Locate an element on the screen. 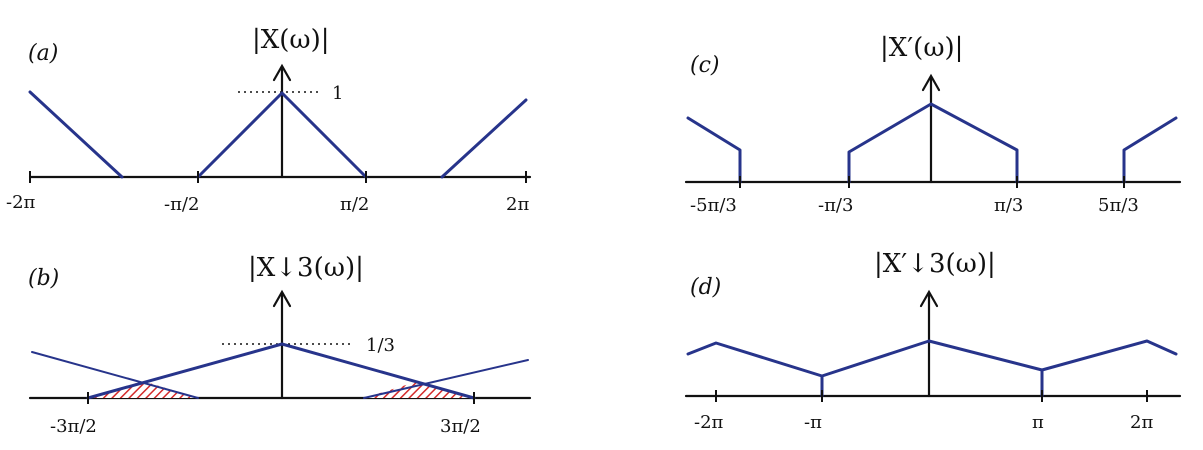 The height and width of the screenshot is (450, 1203). panel-d-label: (d) is located at coordinates (705, 287).